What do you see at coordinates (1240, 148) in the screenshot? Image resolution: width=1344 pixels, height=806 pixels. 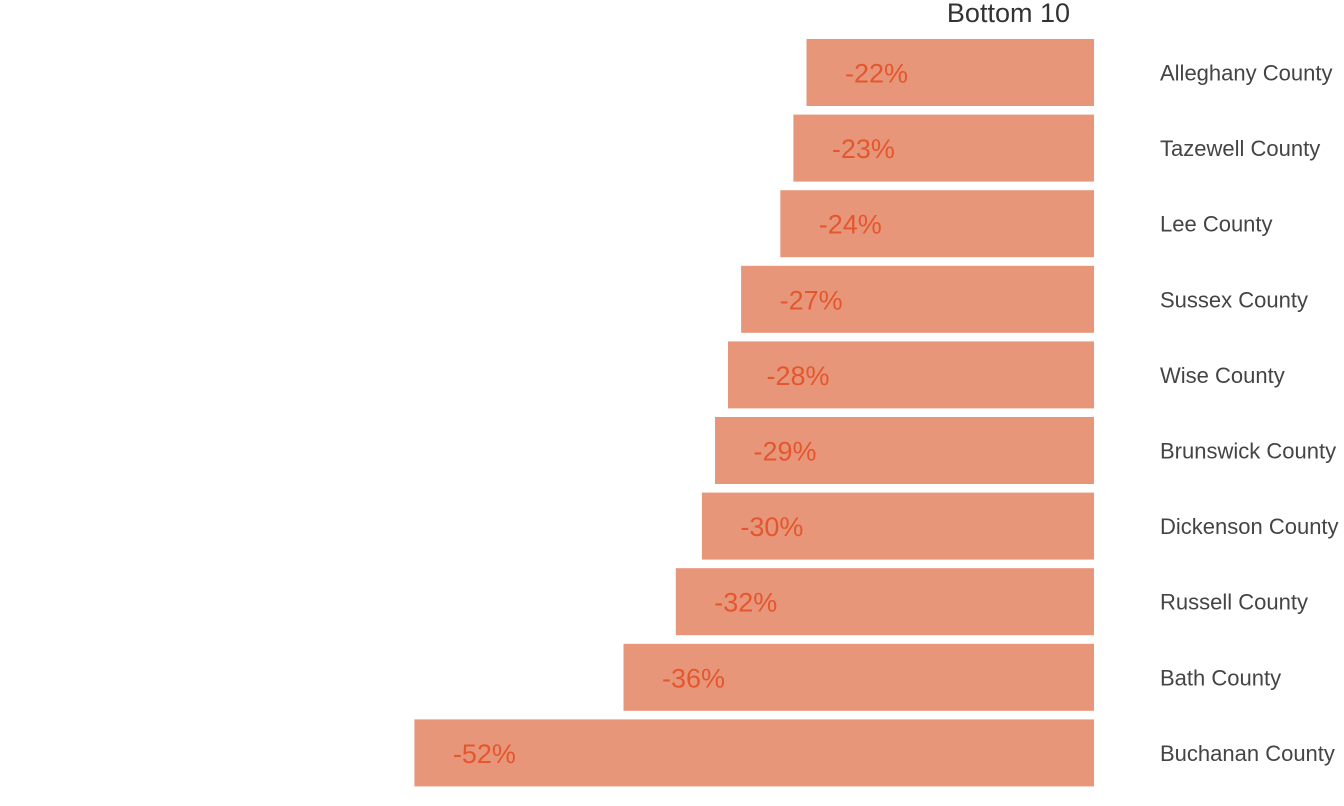 I see `category-label: Tazewell County` at bounding box center [1240, 148].